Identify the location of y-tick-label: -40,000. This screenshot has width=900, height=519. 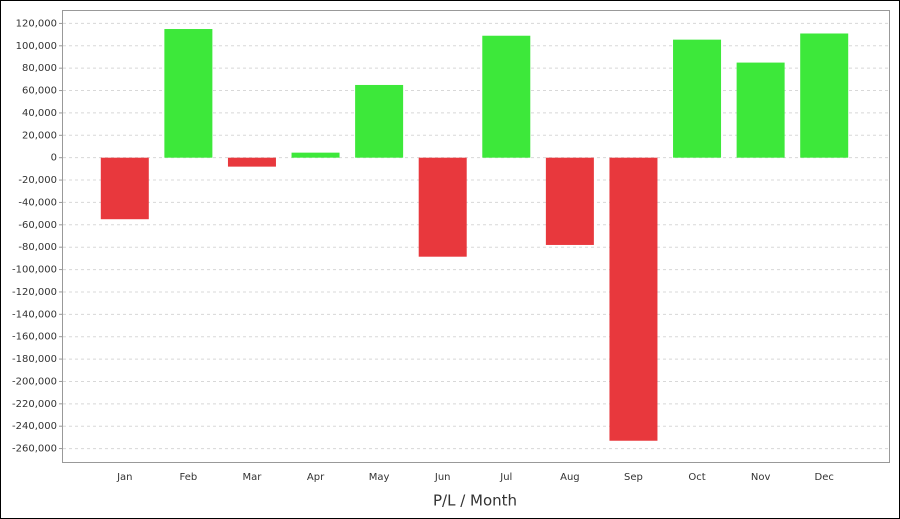
(37, 202).